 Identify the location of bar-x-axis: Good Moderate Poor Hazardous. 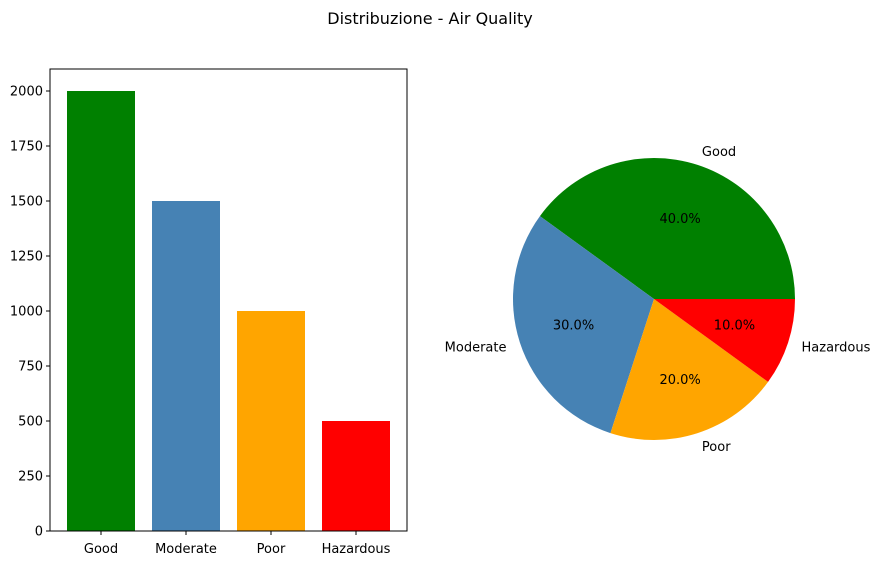
(237, 544).